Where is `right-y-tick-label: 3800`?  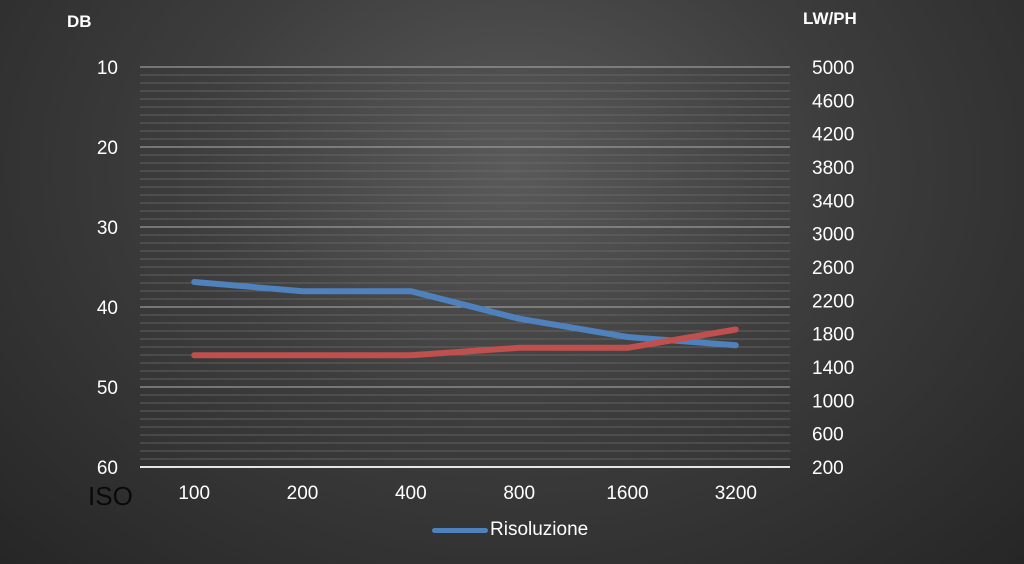
right-y-tick-label: 3800 is located at coordinates (833, 168).